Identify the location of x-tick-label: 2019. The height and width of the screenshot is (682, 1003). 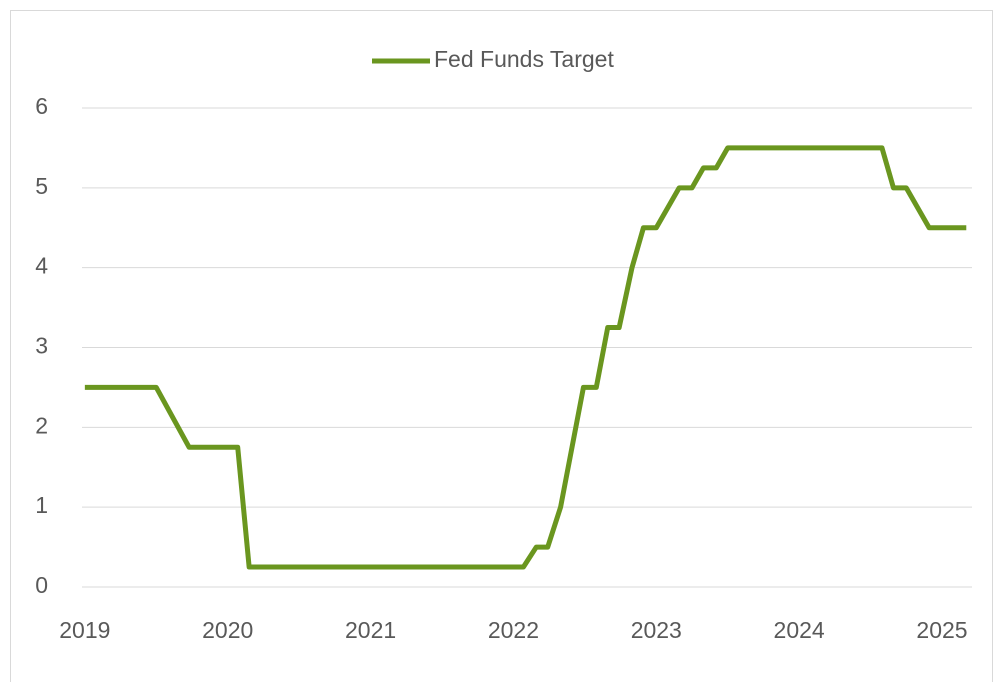
(84, 630).